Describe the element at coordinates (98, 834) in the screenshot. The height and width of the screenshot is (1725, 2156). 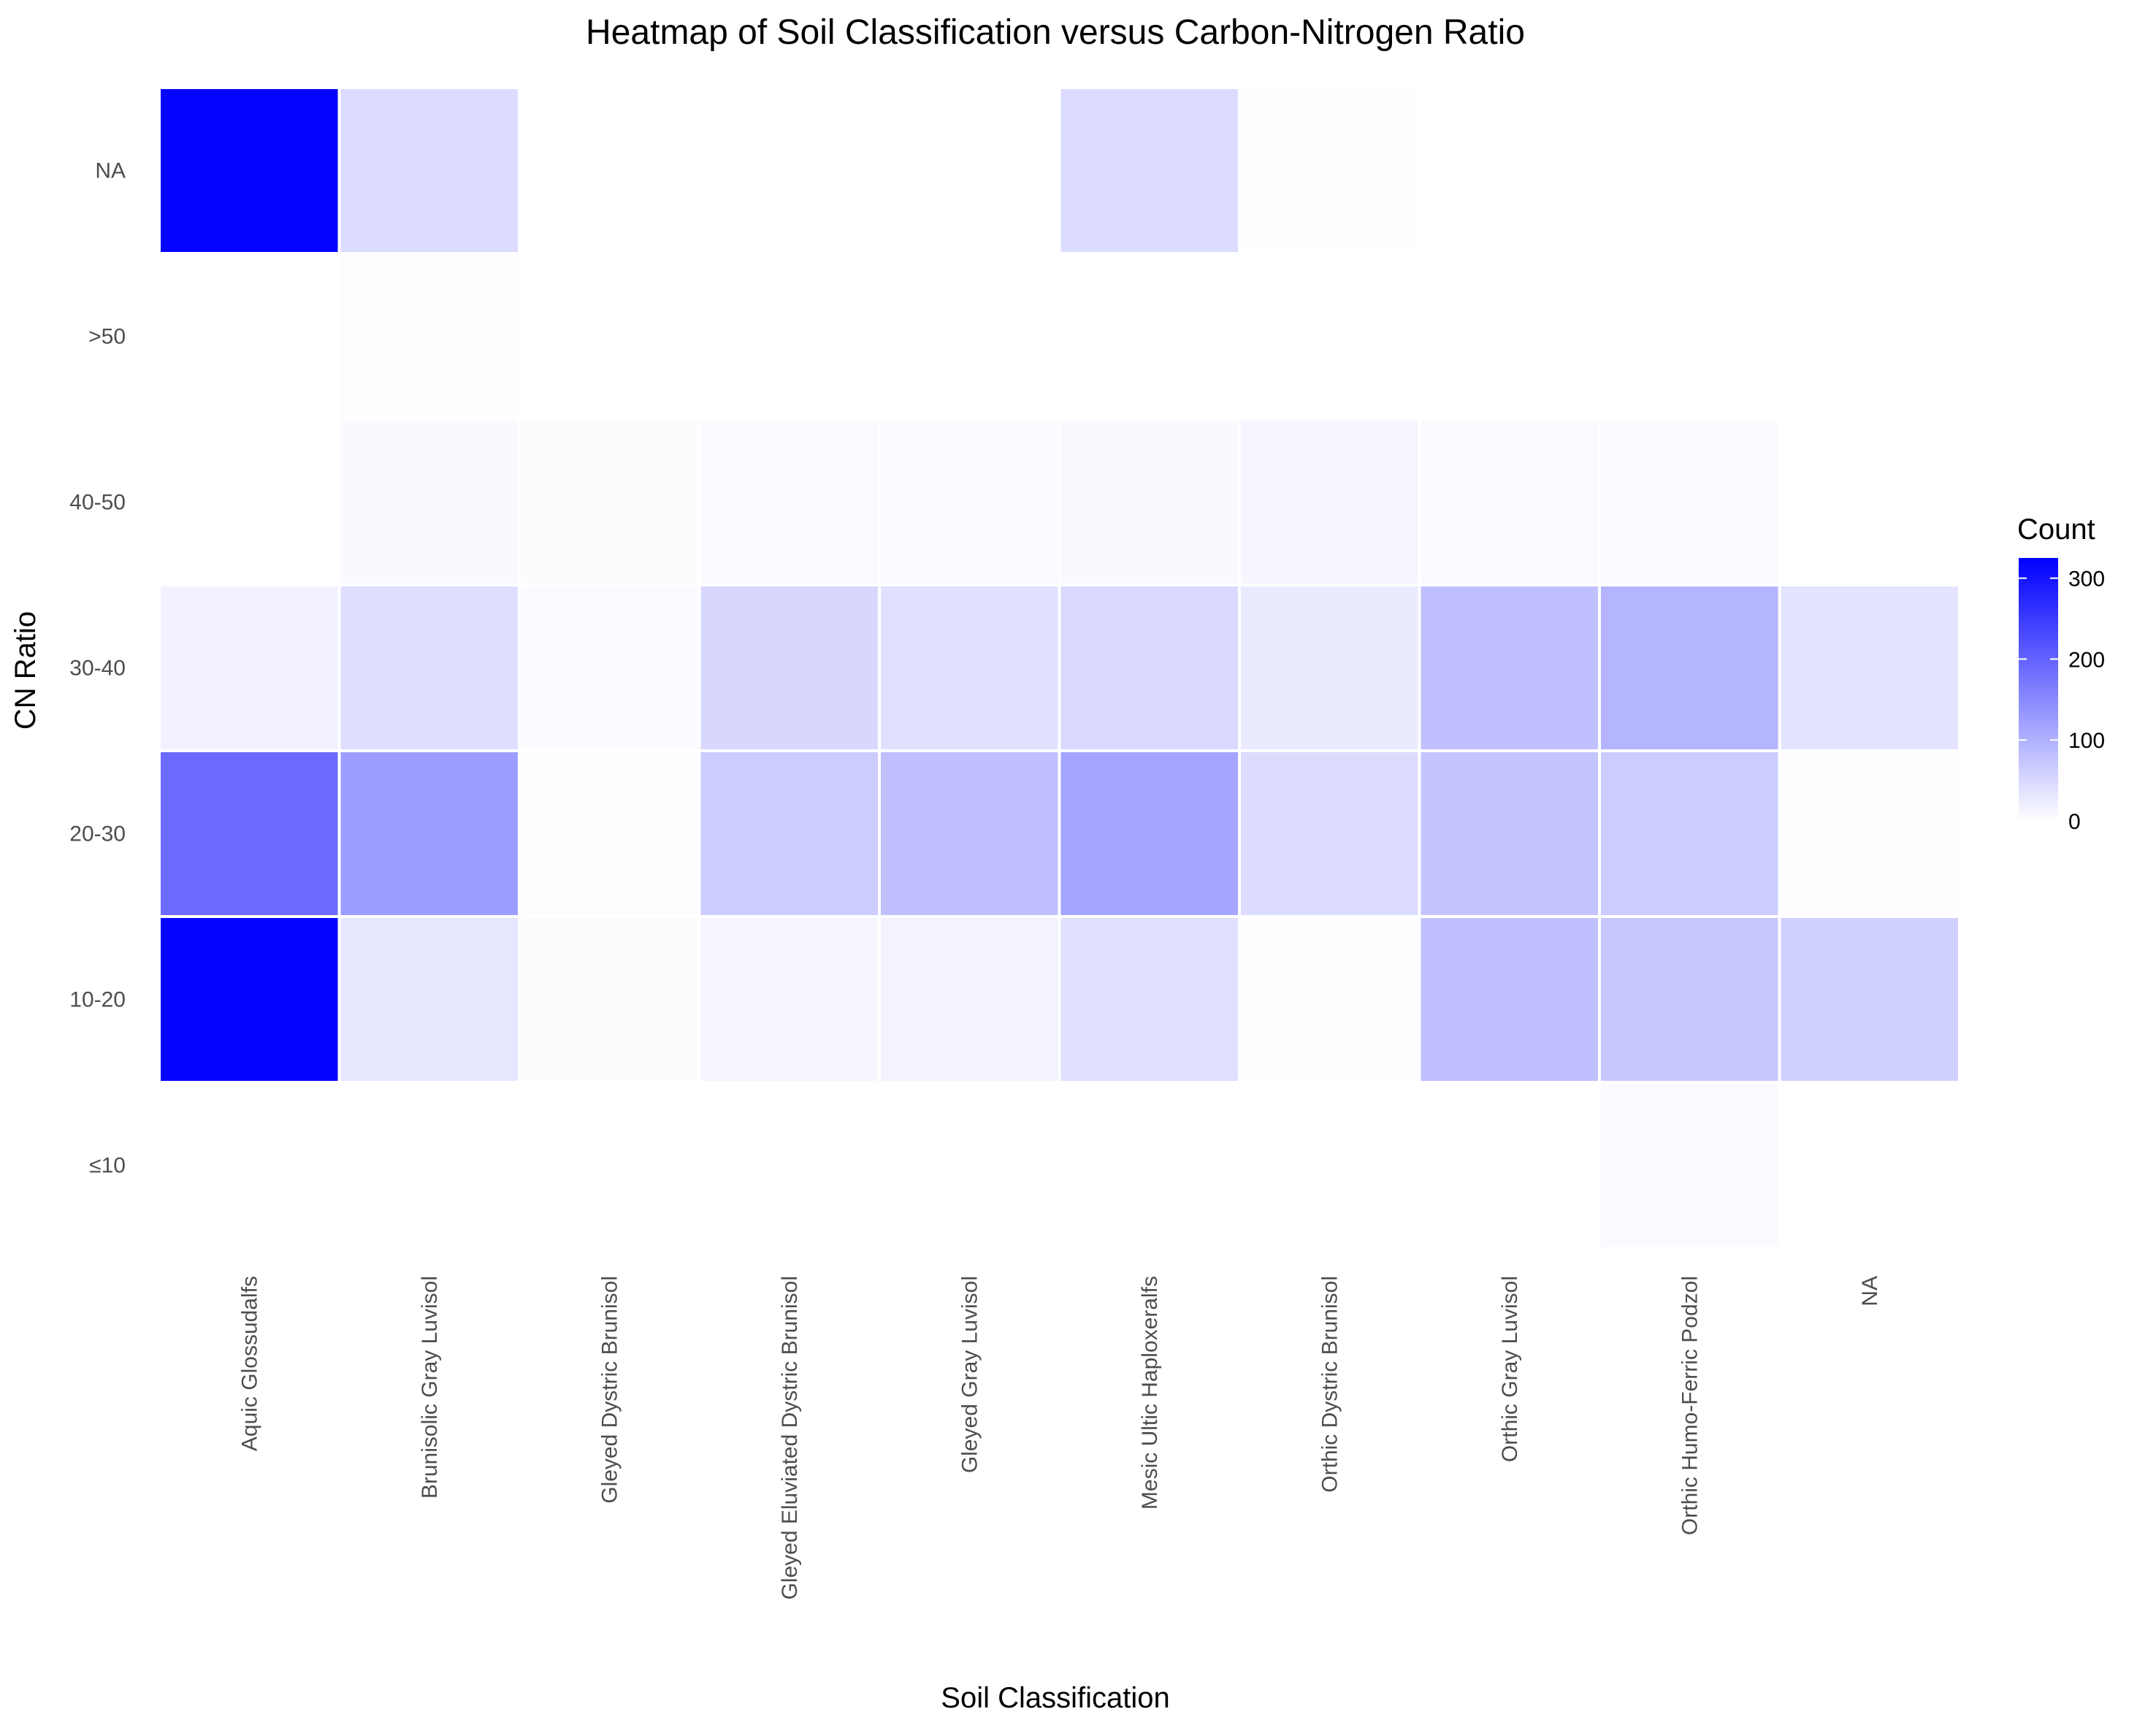
I see `y-tick-label-20-30: 20-30` at that location.